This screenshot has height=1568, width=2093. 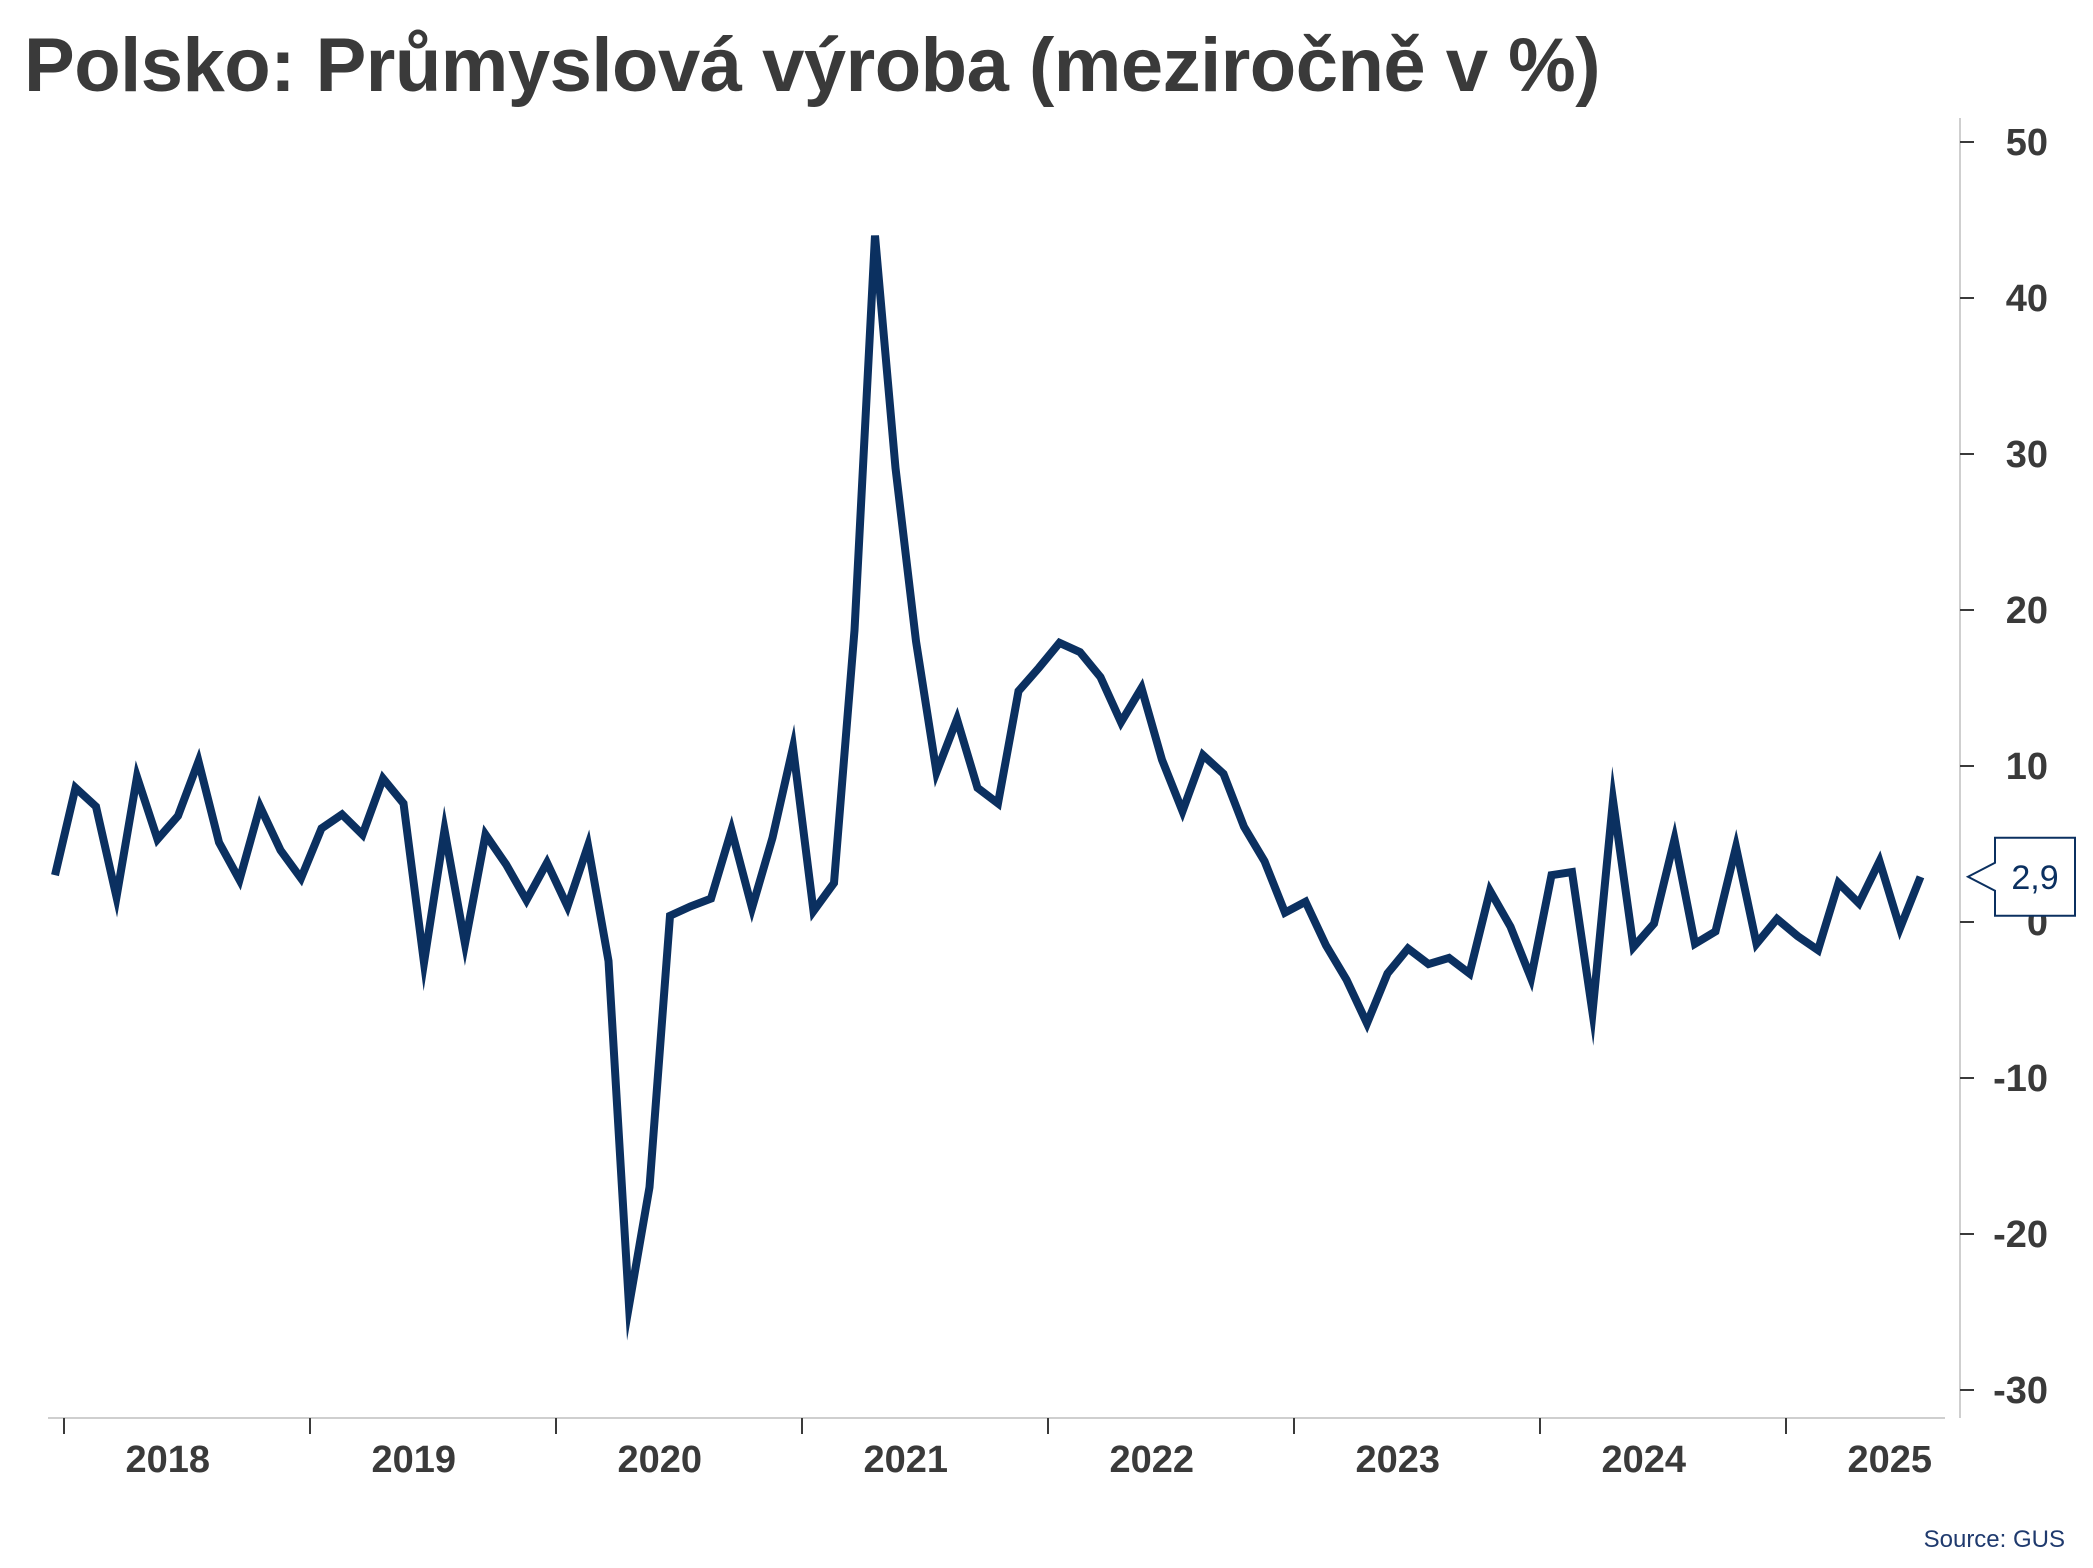 I want to click on x-tick-label: 2023, so click(x=1397, y=1460).